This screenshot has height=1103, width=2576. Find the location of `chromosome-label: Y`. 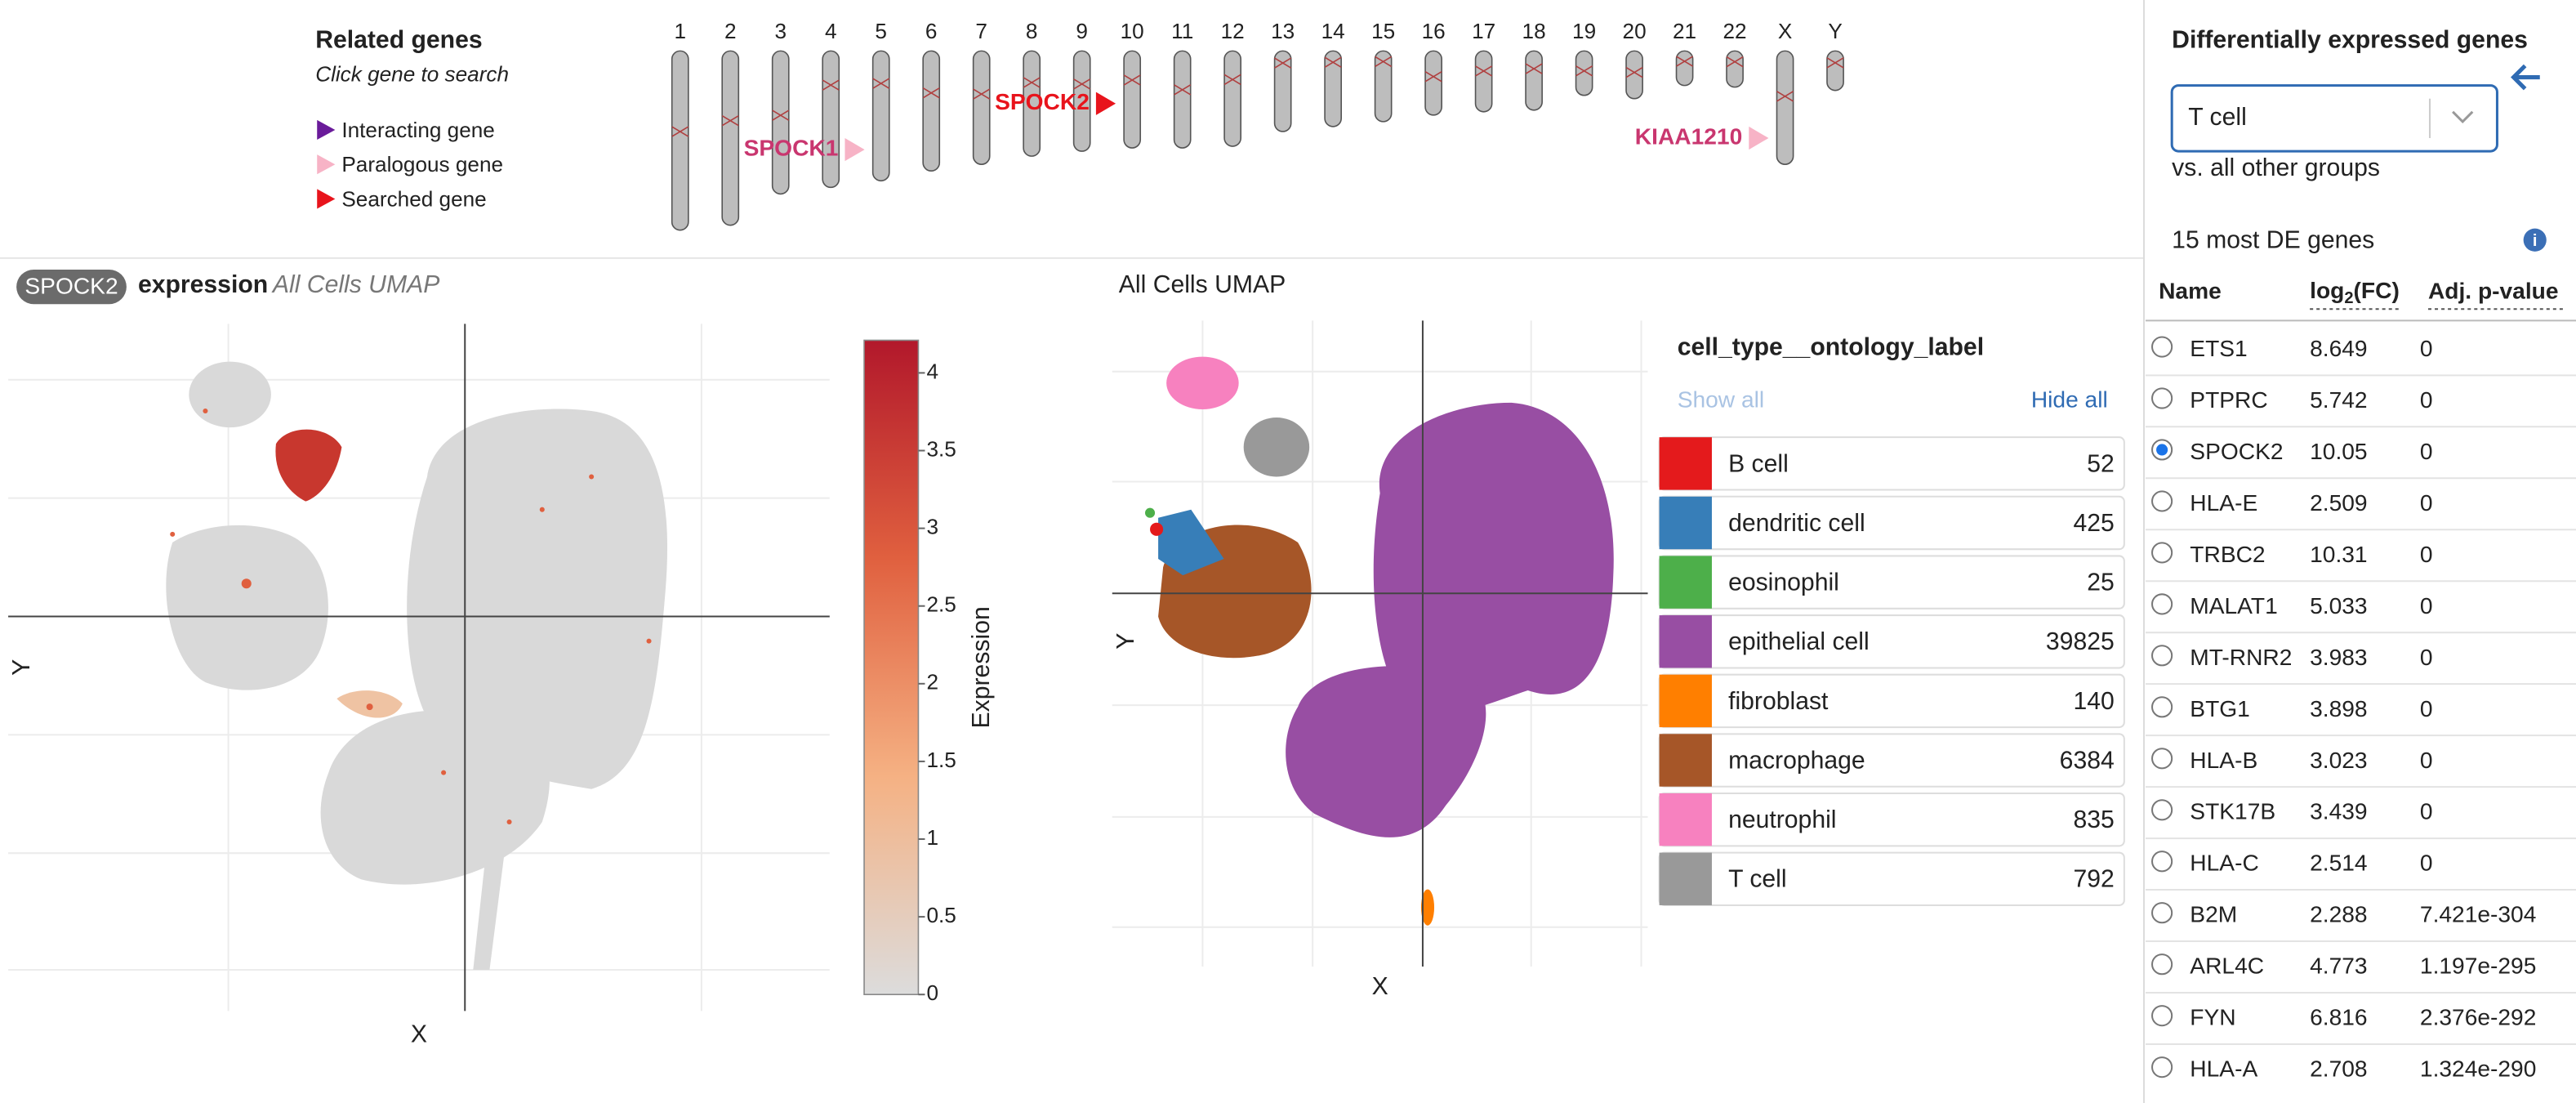

chromosome-label: Y is located at coordinates (1835, 31).